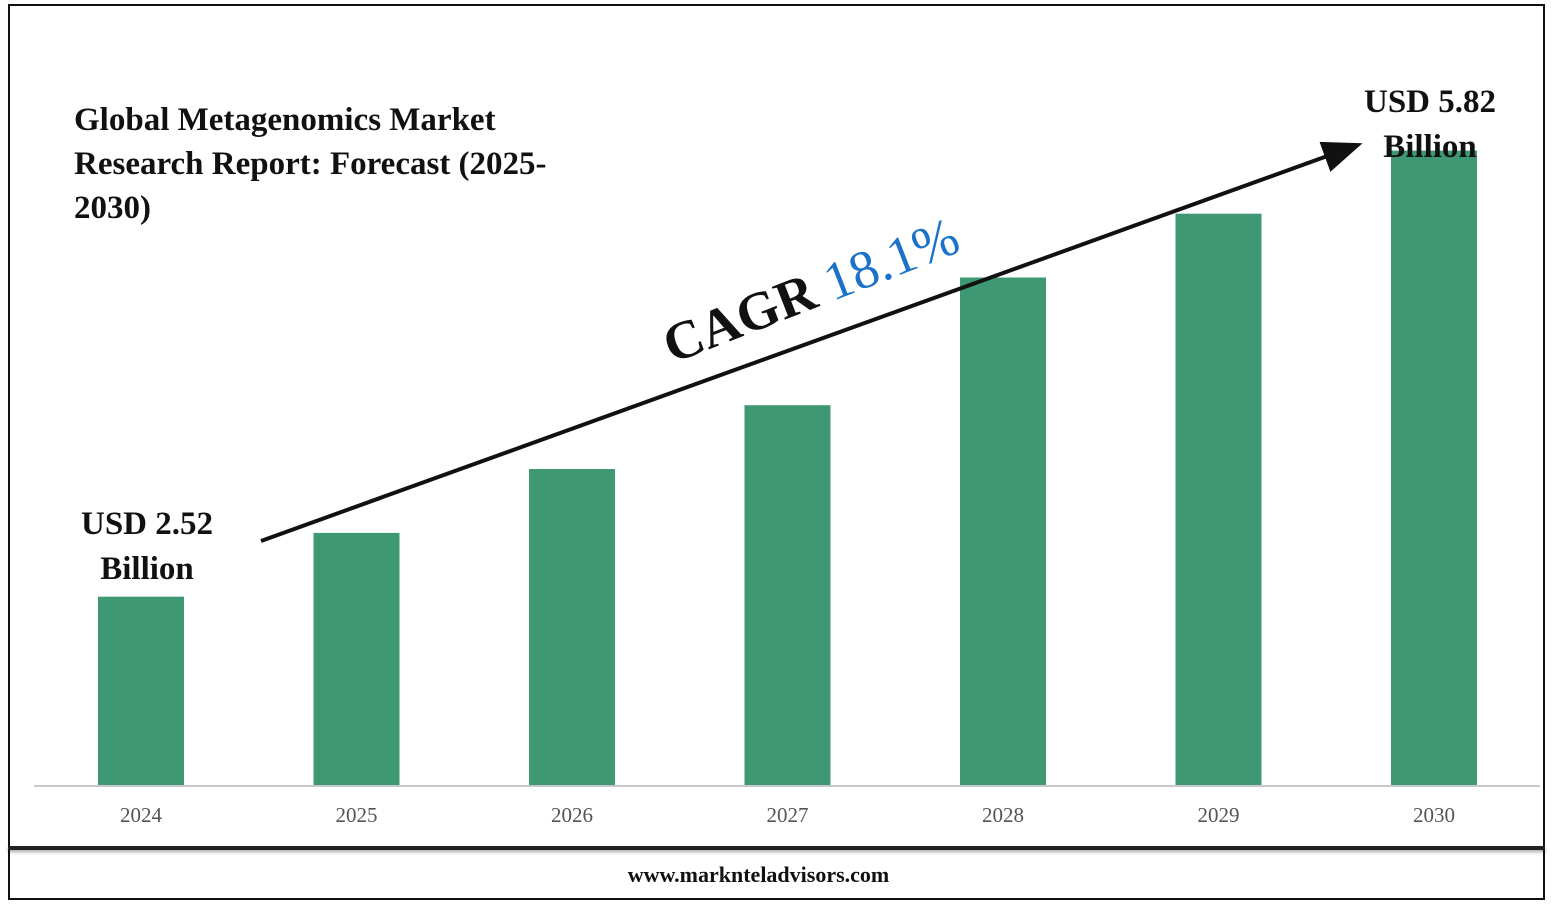 Image resolution: width=1557 pixels, height=906 pixels. Describe the element at coordinates (787, 595) in the screenshot. I see `bar-2027` at that location.